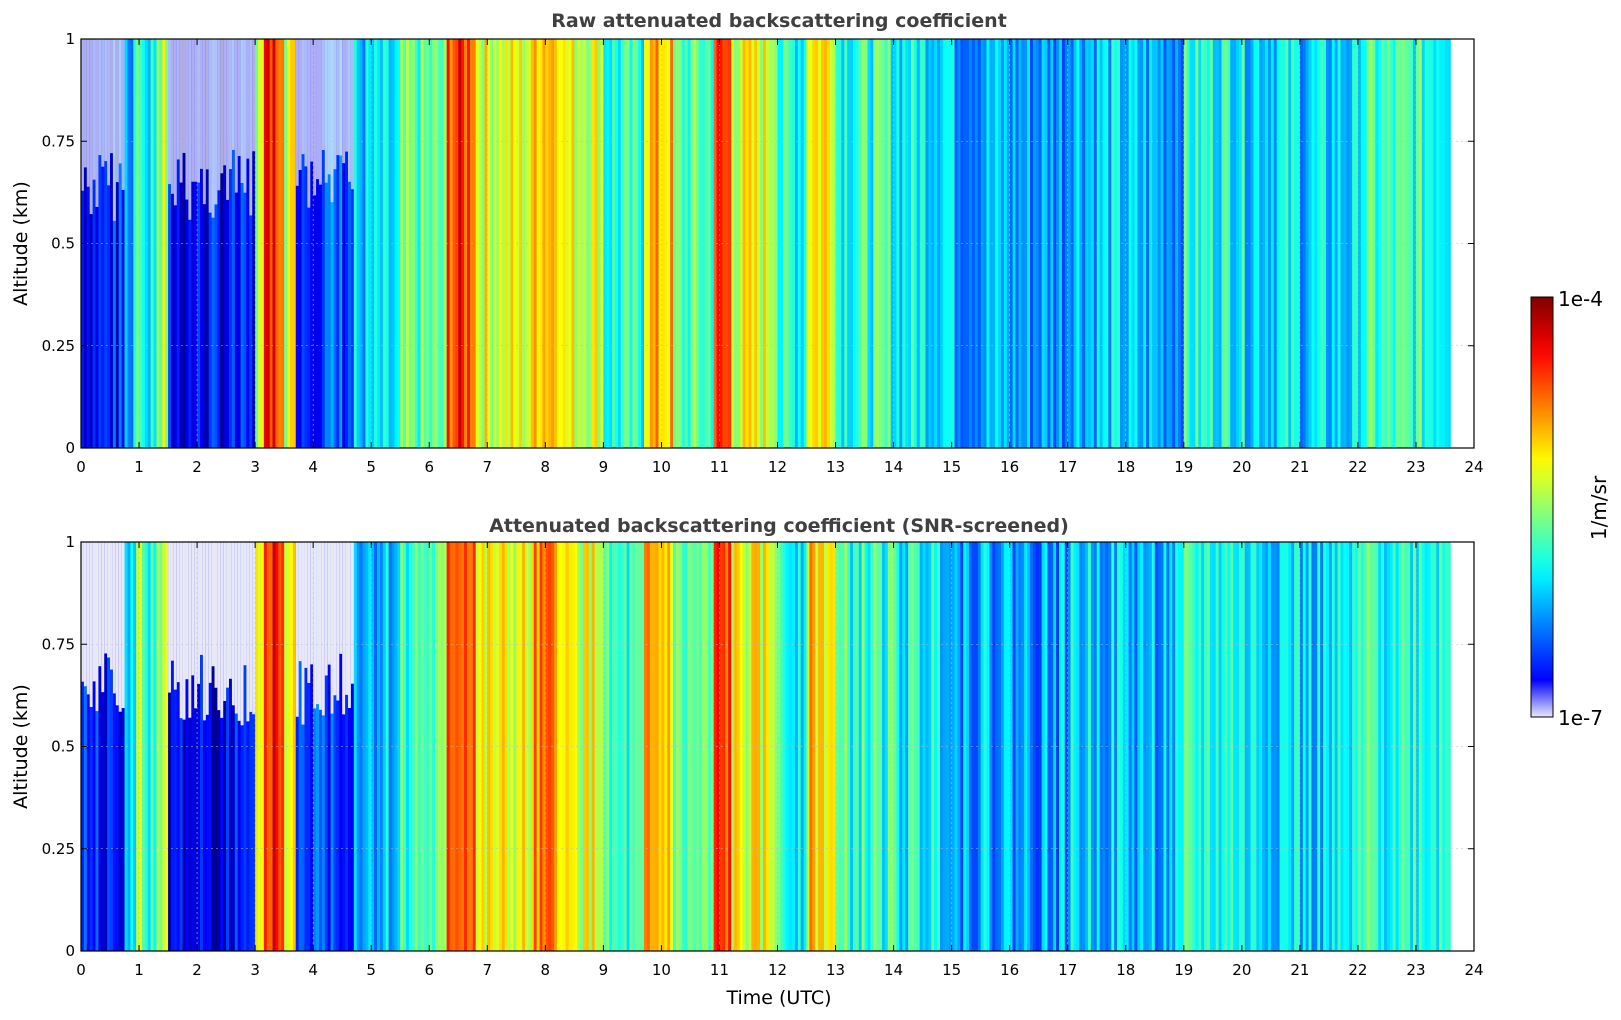 This screenshot has width=1621, height=1020. Describe the element at coordinates (1473, 970) in the screenshot. I see `x-tick-label: 24` at that location.